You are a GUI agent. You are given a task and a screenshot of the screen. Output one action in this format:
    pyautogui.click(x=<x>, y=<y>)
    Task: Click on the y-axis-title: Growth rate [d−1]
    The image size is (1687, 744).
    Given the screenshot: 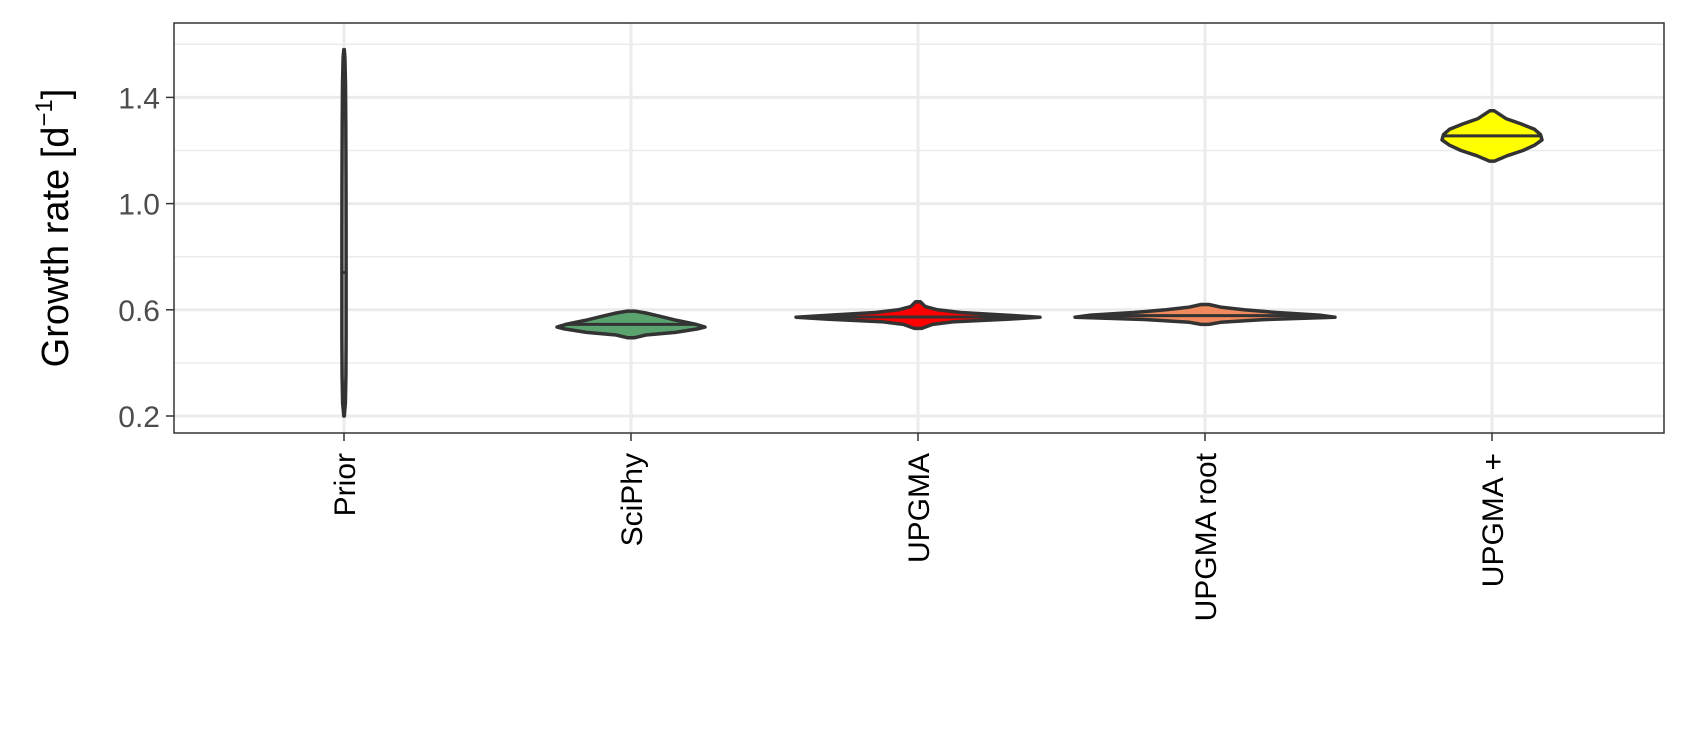 What is the action you would take?
    pyautogui.click(x=54, y=228)
    